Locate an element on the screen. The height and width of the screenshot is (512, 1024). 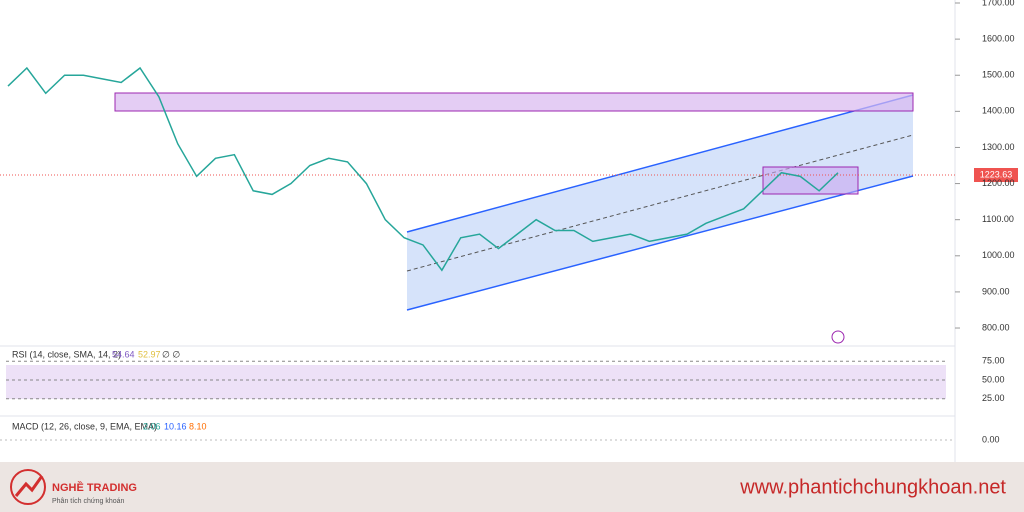
website: www.phantichchungkhoan.net is located at coordinates (872, 487).